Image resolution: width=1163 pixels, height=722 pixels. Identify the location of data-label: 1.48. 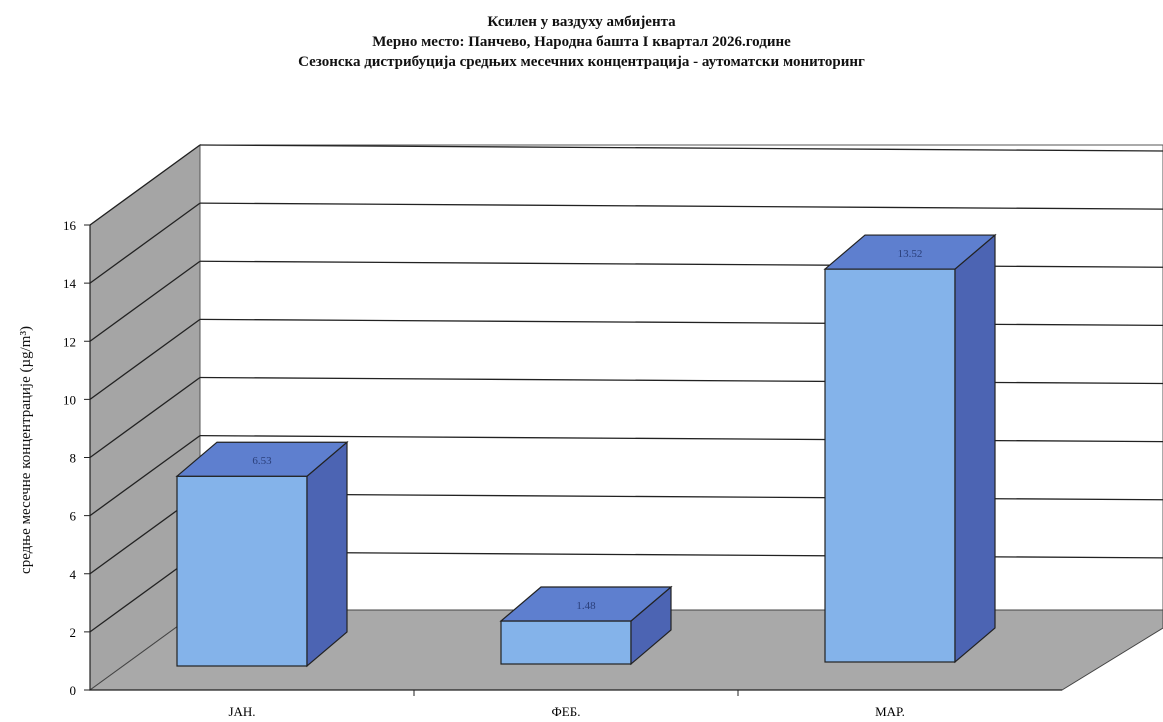
(586, 606).